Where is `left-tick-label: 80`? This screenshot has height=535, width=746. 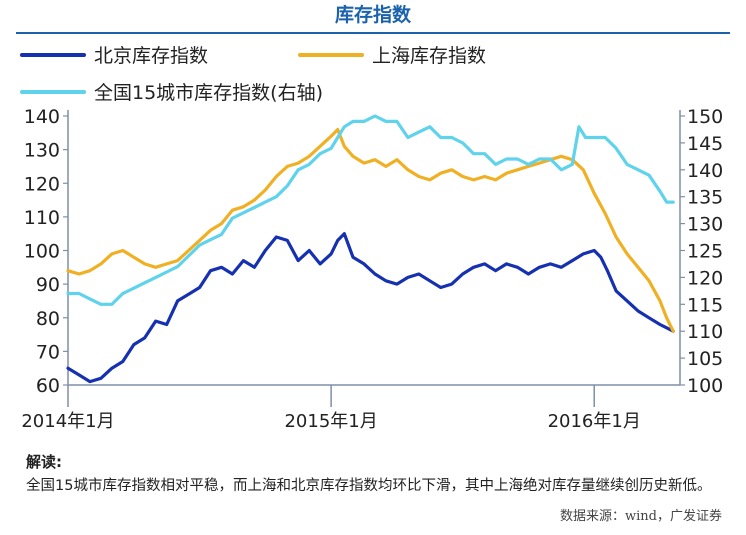
left-tick-label: 80 is located at coordinates (48, 319).